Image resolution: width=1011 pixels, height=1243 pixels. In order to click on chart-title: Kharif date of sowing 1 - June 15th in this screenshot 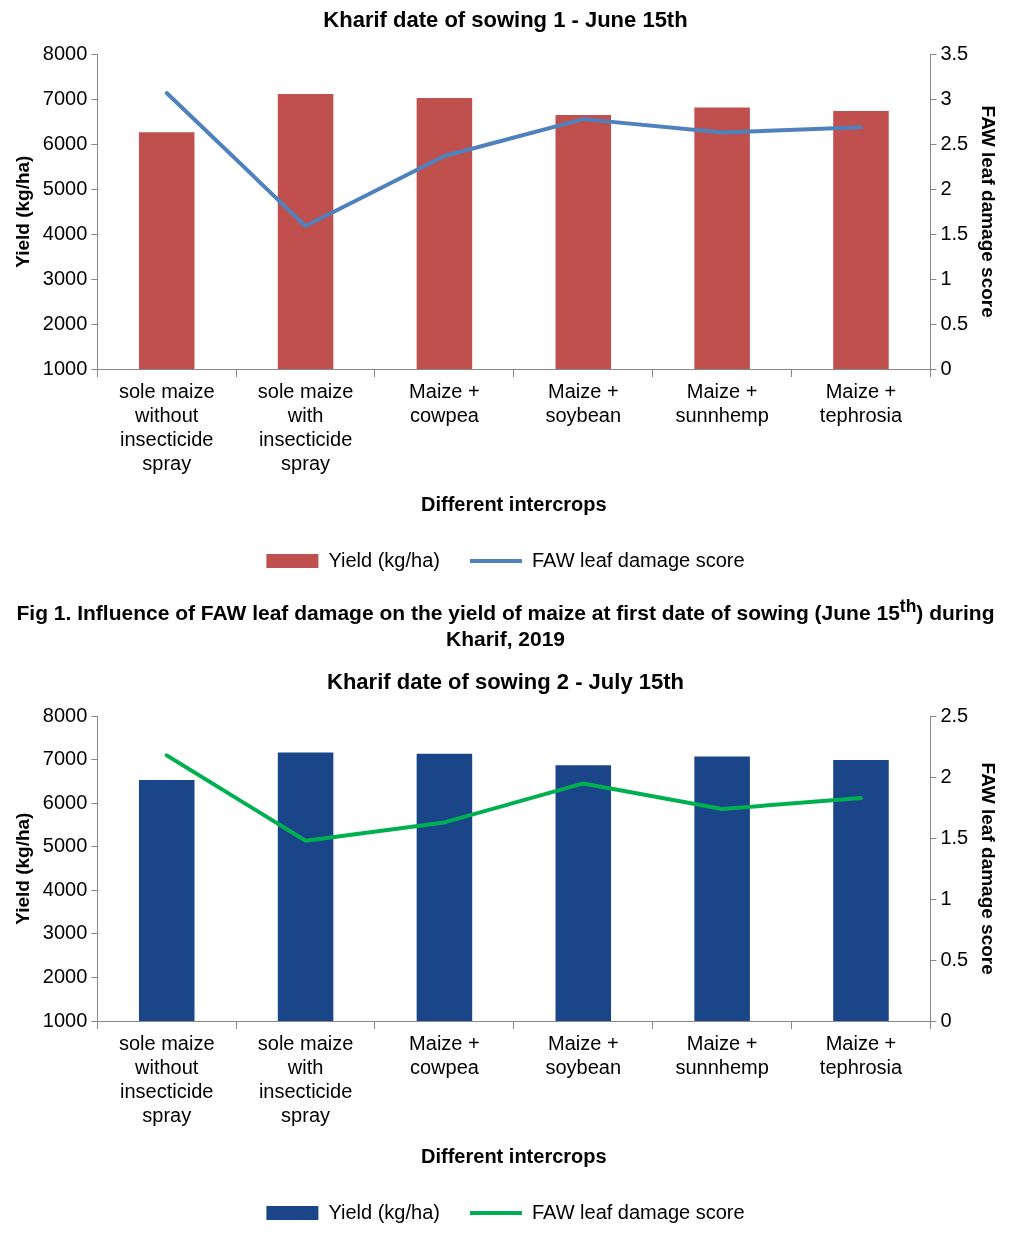, I will do `click(505, 20)`.